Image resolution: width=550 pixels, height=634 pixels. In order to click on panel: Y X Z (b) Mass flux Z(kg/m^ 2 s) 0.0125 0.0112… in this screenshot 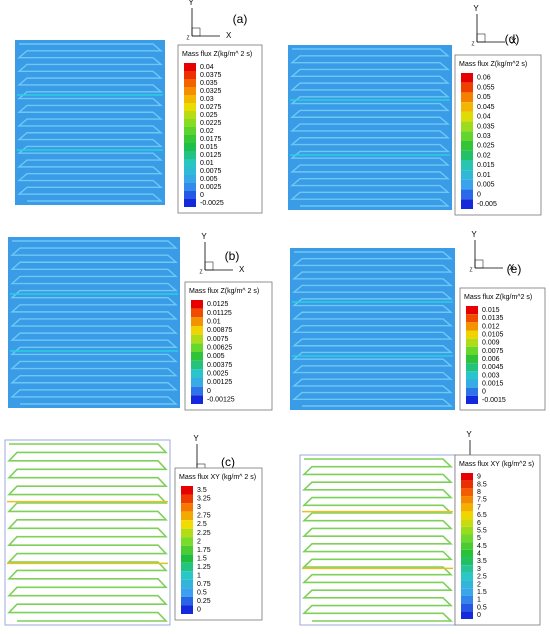, I will do `click(140, 321)`.